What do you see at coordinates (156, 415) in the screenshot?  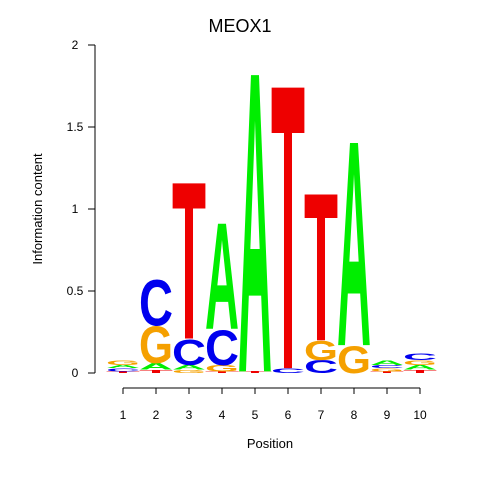 I see `x-tick-label: 2` at bounding box center [156, 415].